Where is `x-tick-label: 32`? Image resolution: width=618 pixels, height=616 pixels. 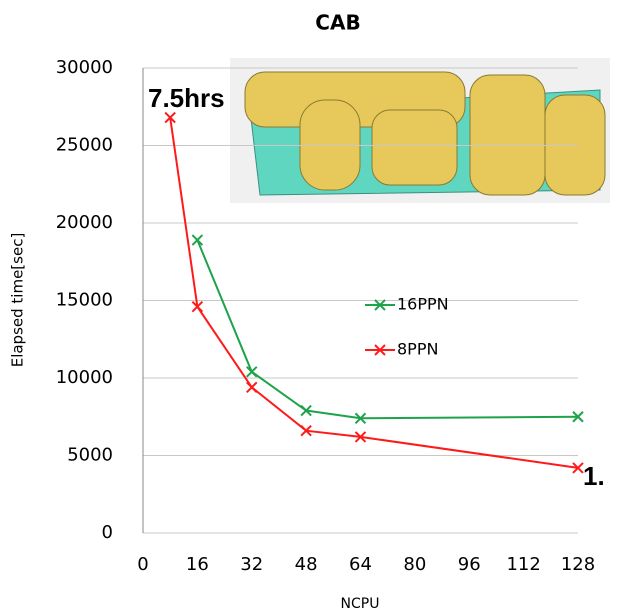 x-tick-label: 32 is located at coordinates (251, 564).